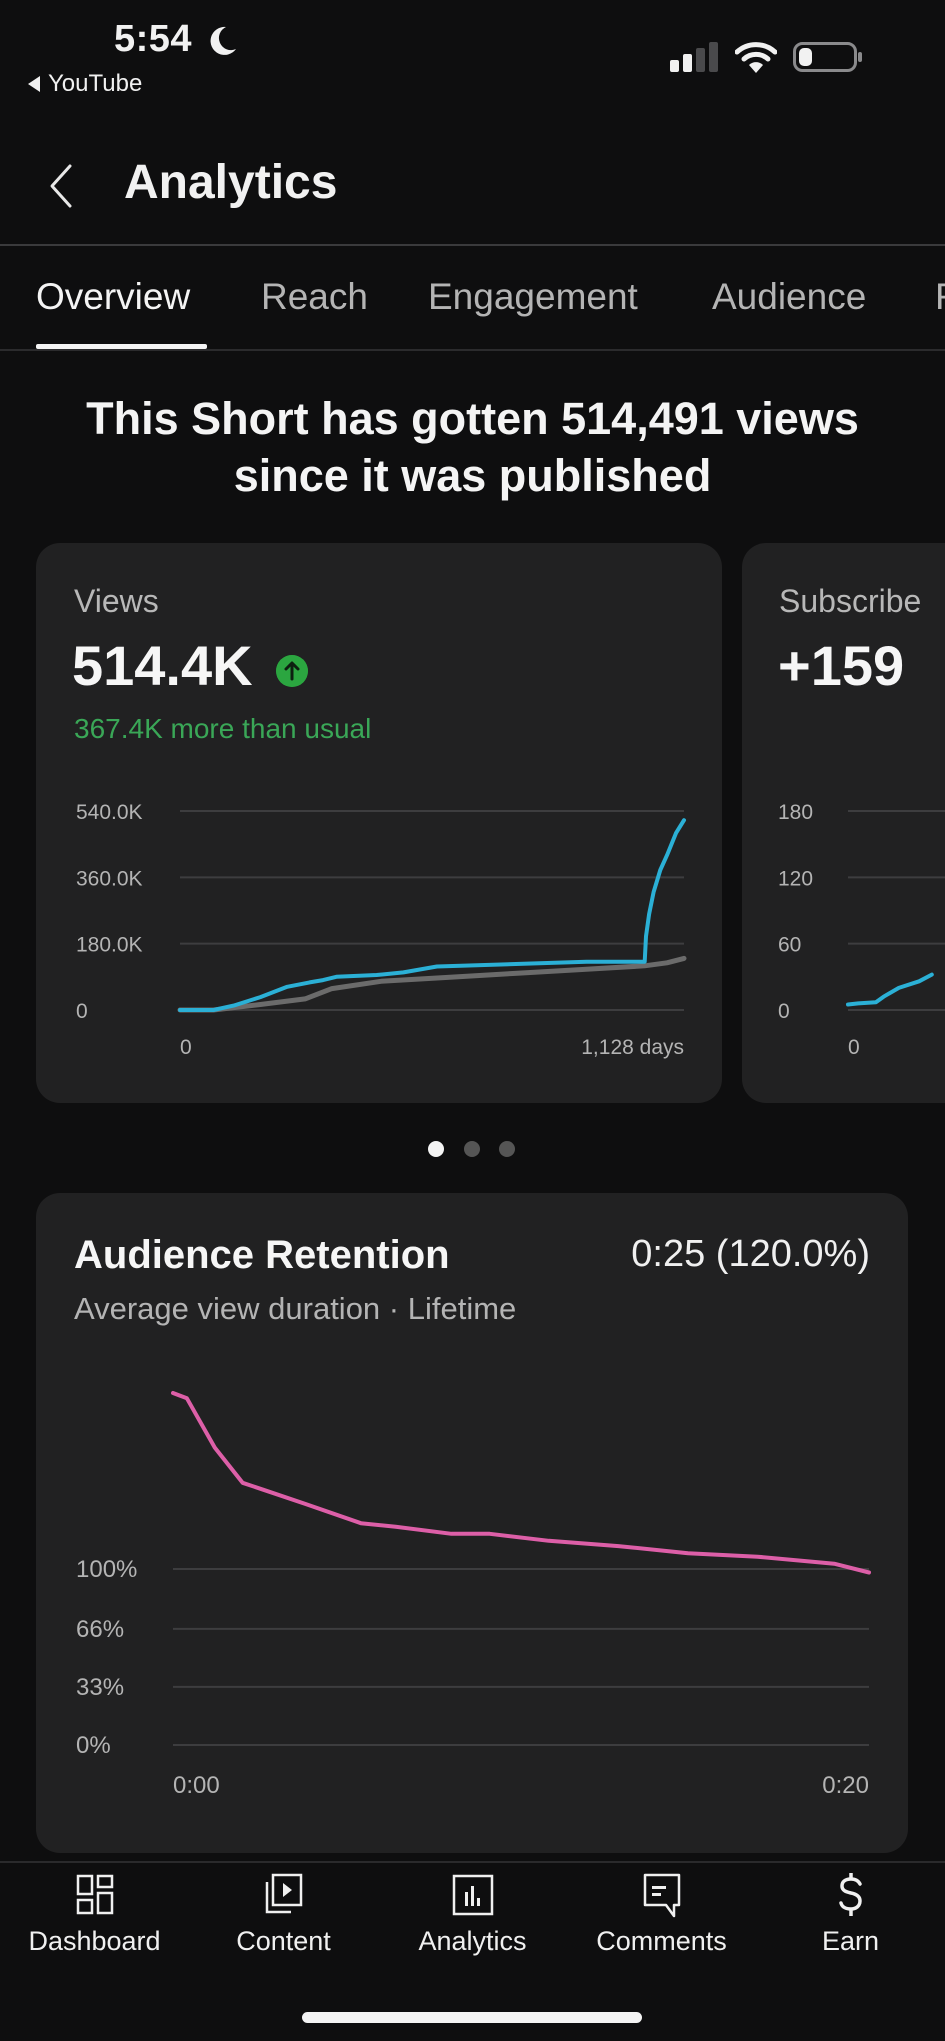 Image resolution: width=945 pixels, height=2041 pixels. Describe the element at coordinates (472, 350) in the screenshot. I see `tabs-divider` at that location.